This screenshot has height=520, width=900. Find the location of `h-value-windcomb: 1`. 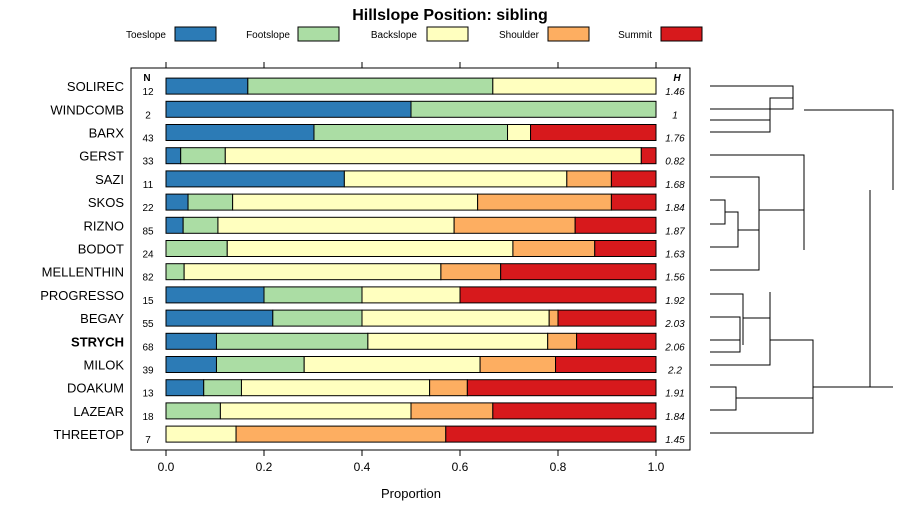

h-value-windcomb: 1 is located at coordinates (675, 115).